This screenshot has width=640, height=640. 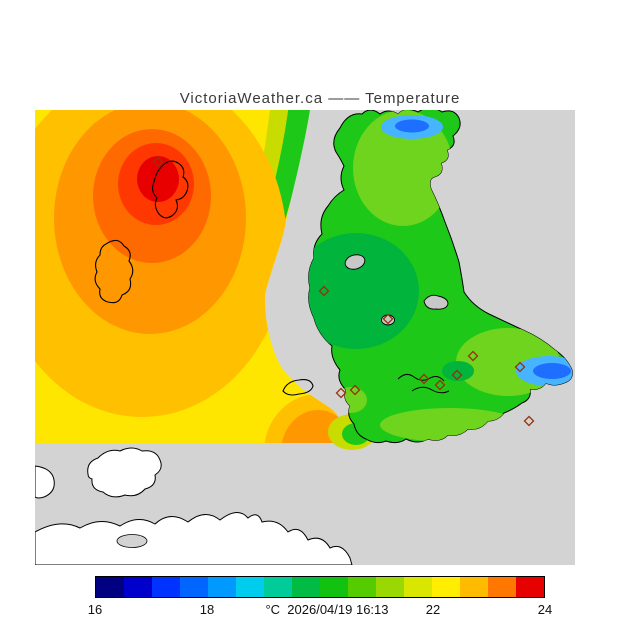 I want to click on map-title: VictoriaWeather.ca —— Temperature, so click(x=320, y=98).